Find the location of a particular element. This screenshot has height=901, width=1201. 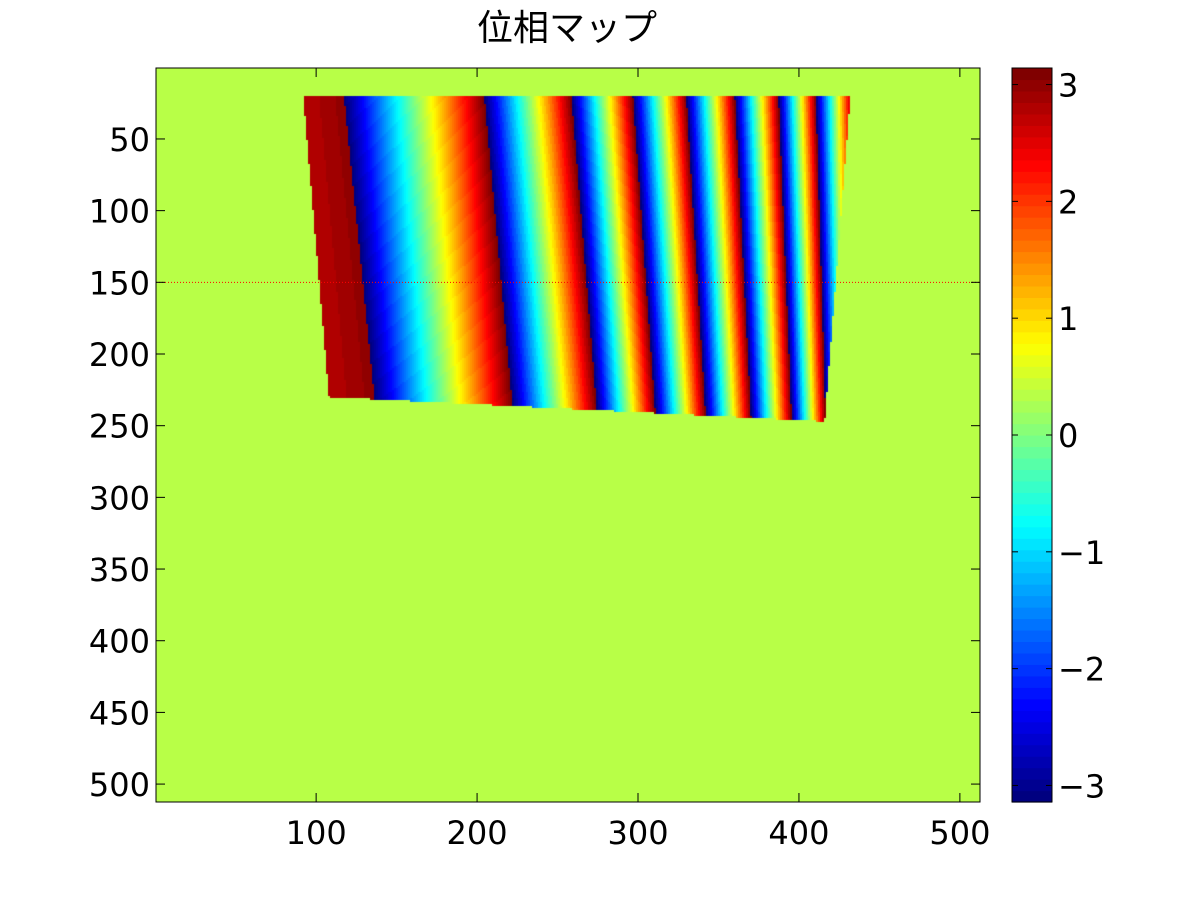

y-tick-label: 400 is located at coordinates (119, 642).